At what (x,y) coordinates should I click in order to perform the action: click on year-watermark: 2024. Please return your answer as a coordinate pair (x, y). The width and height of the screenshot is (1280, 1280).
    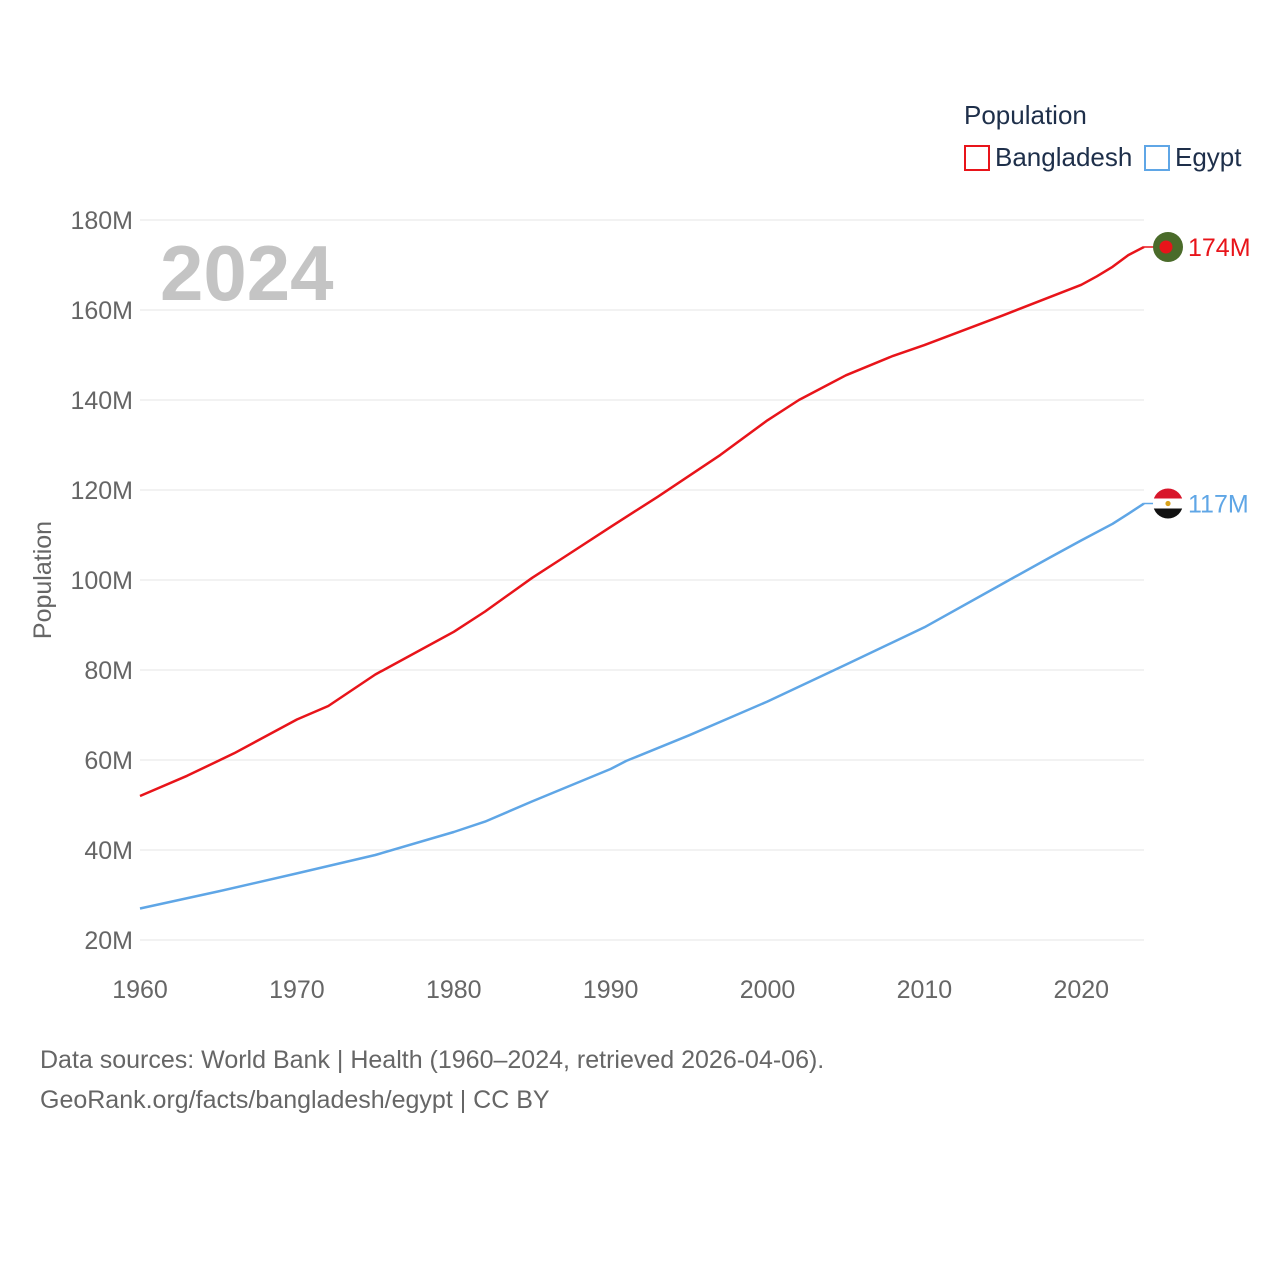
    Looking at the image, I should click on (247, 273).